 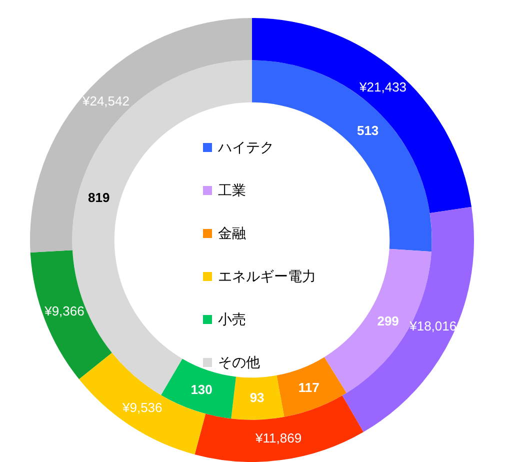 I want to click on data-label: 117, so click(x=309, y=387).